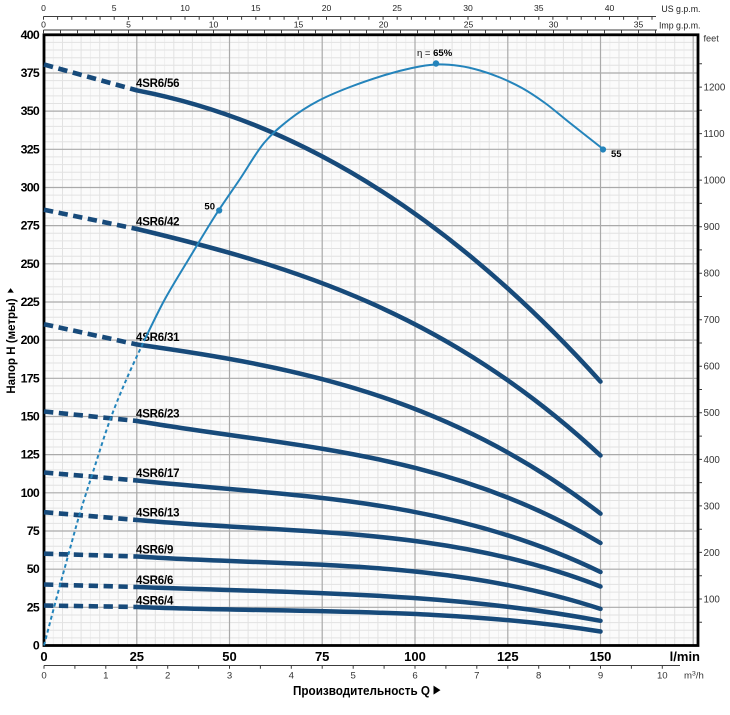 The image size is (730, 715). What do you see at coordinates (715, 134) in the screenshot?
I see `svg-text: 1100` at bounding box center [715, 134].